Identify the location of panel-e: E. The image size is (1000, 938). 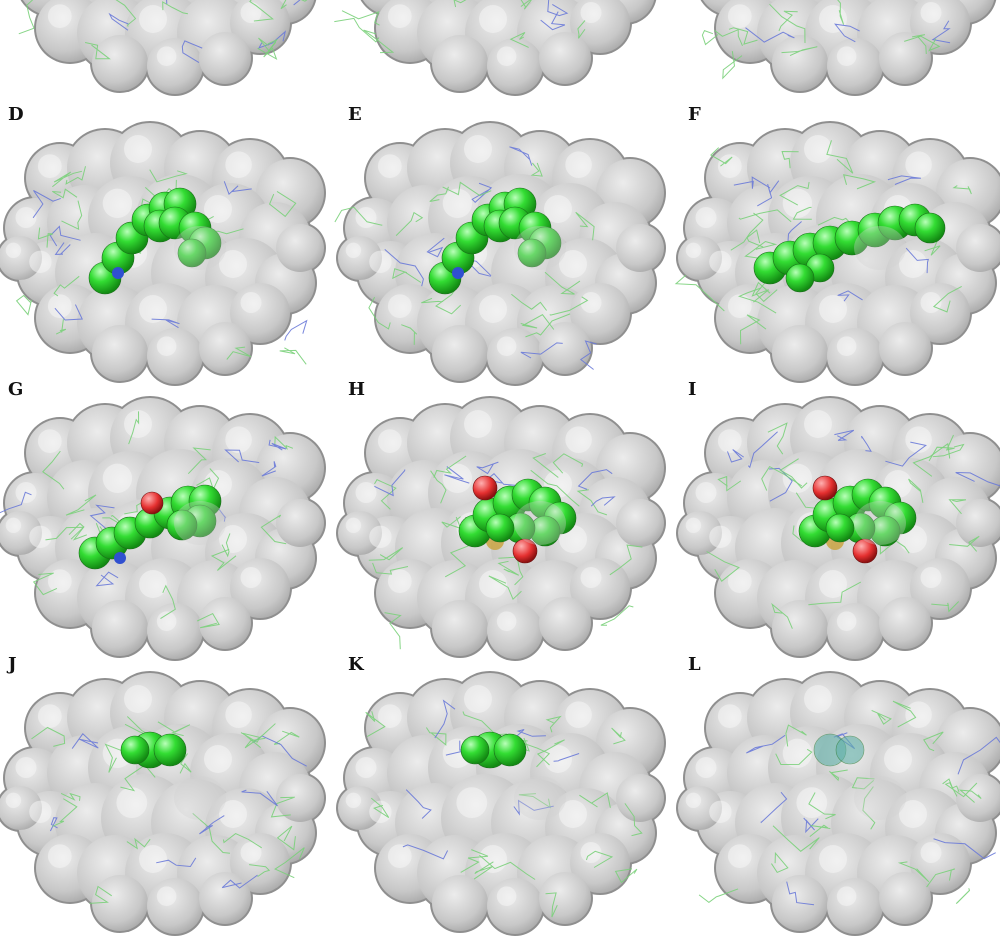
(507, 243).